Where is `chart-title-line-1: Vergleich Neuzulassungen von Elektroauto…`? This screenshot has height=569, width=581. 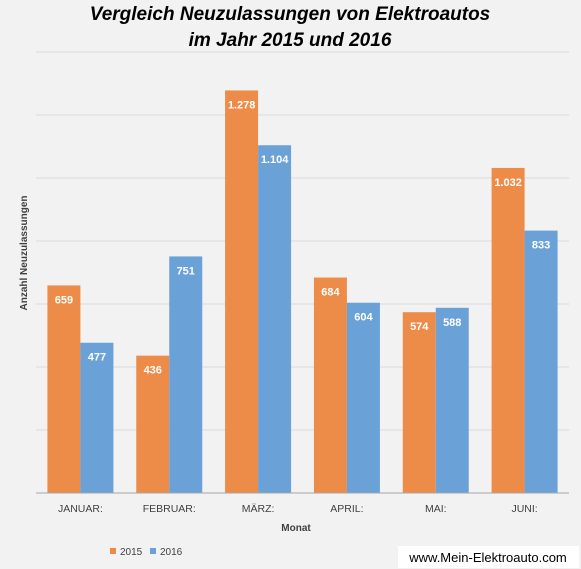 chart-title-line-1: Vergleich Neuzulassungen von Elektroauto… is located at coordinates (290, 14).